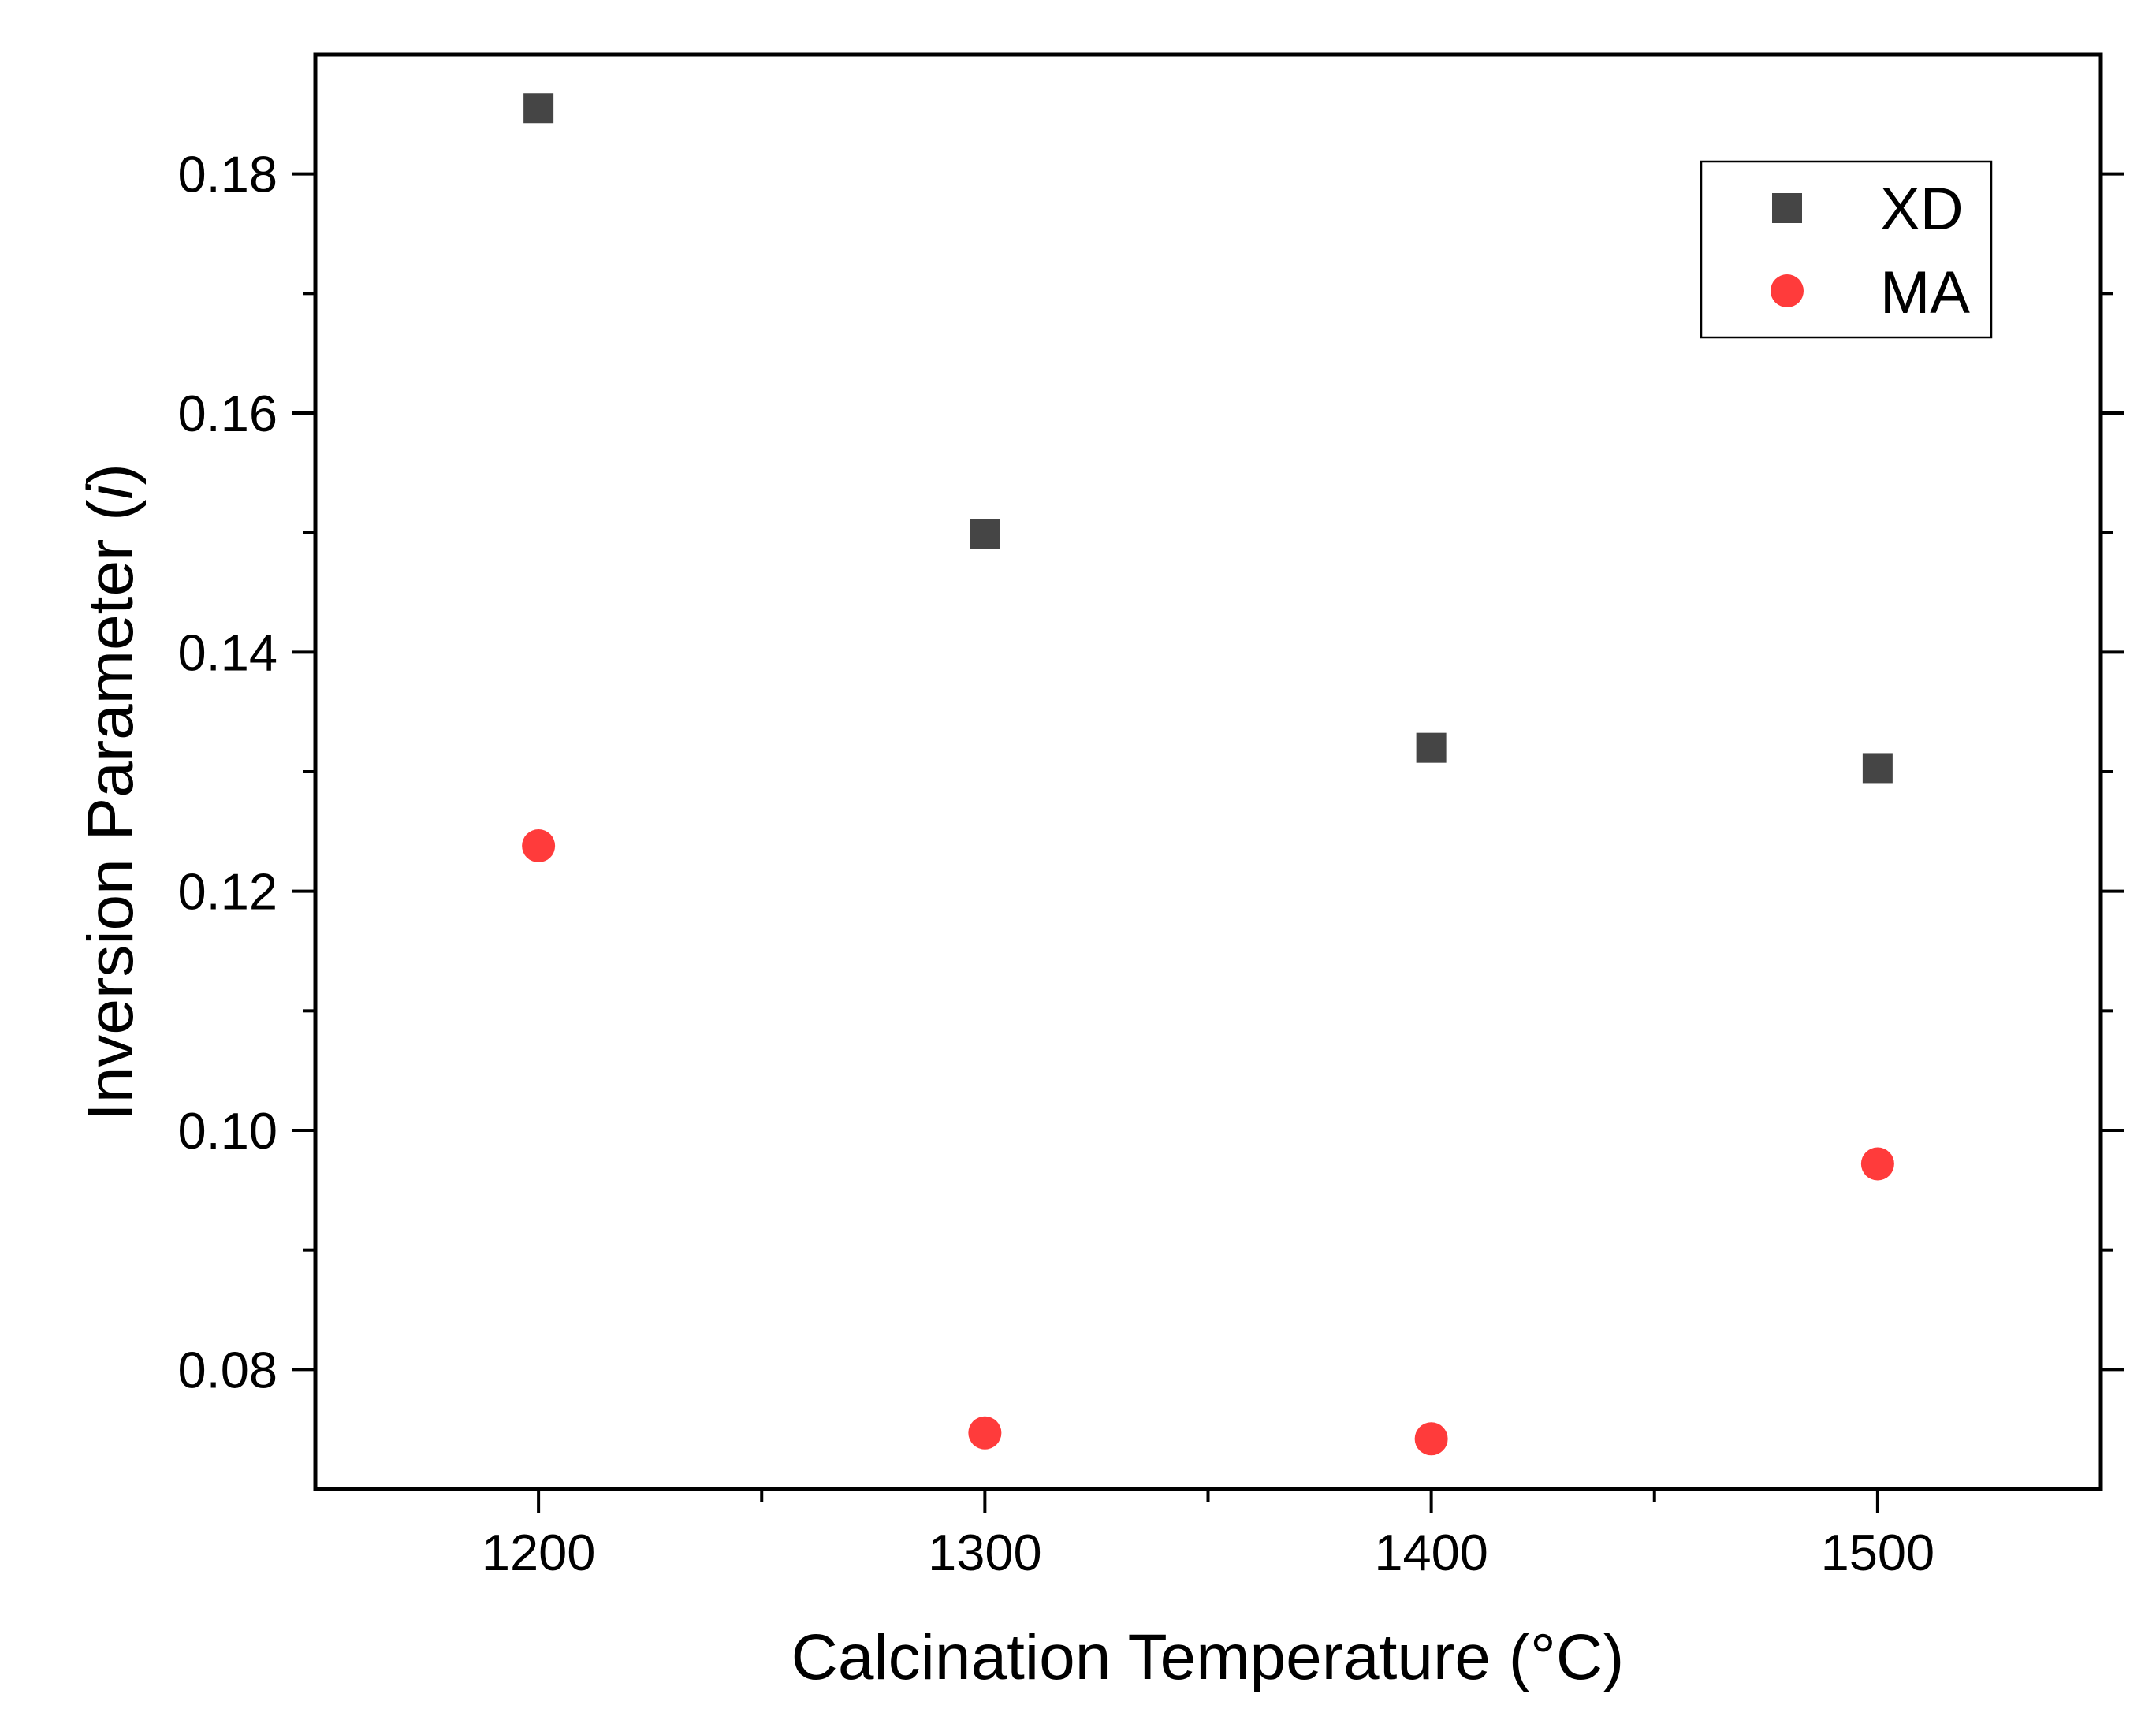 Image resolution: width=2156 pixels, height=1720 pixels. What do you see at coordinates (1878, 1552) in the screenshot?
I see `x-tick-label: 1500` at bounding box center [1878, 1552].